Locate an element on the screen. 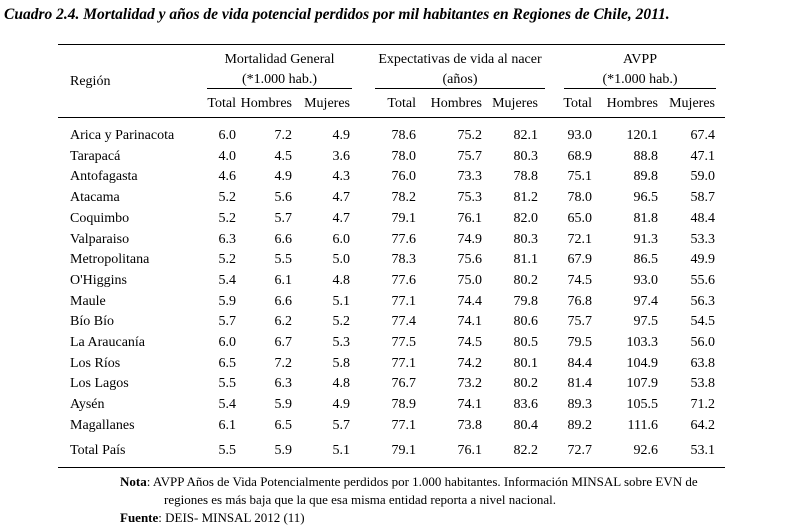 This screenshot has height=527, width=791. table-cell: 77.5 is located at coordinates (404, 342).